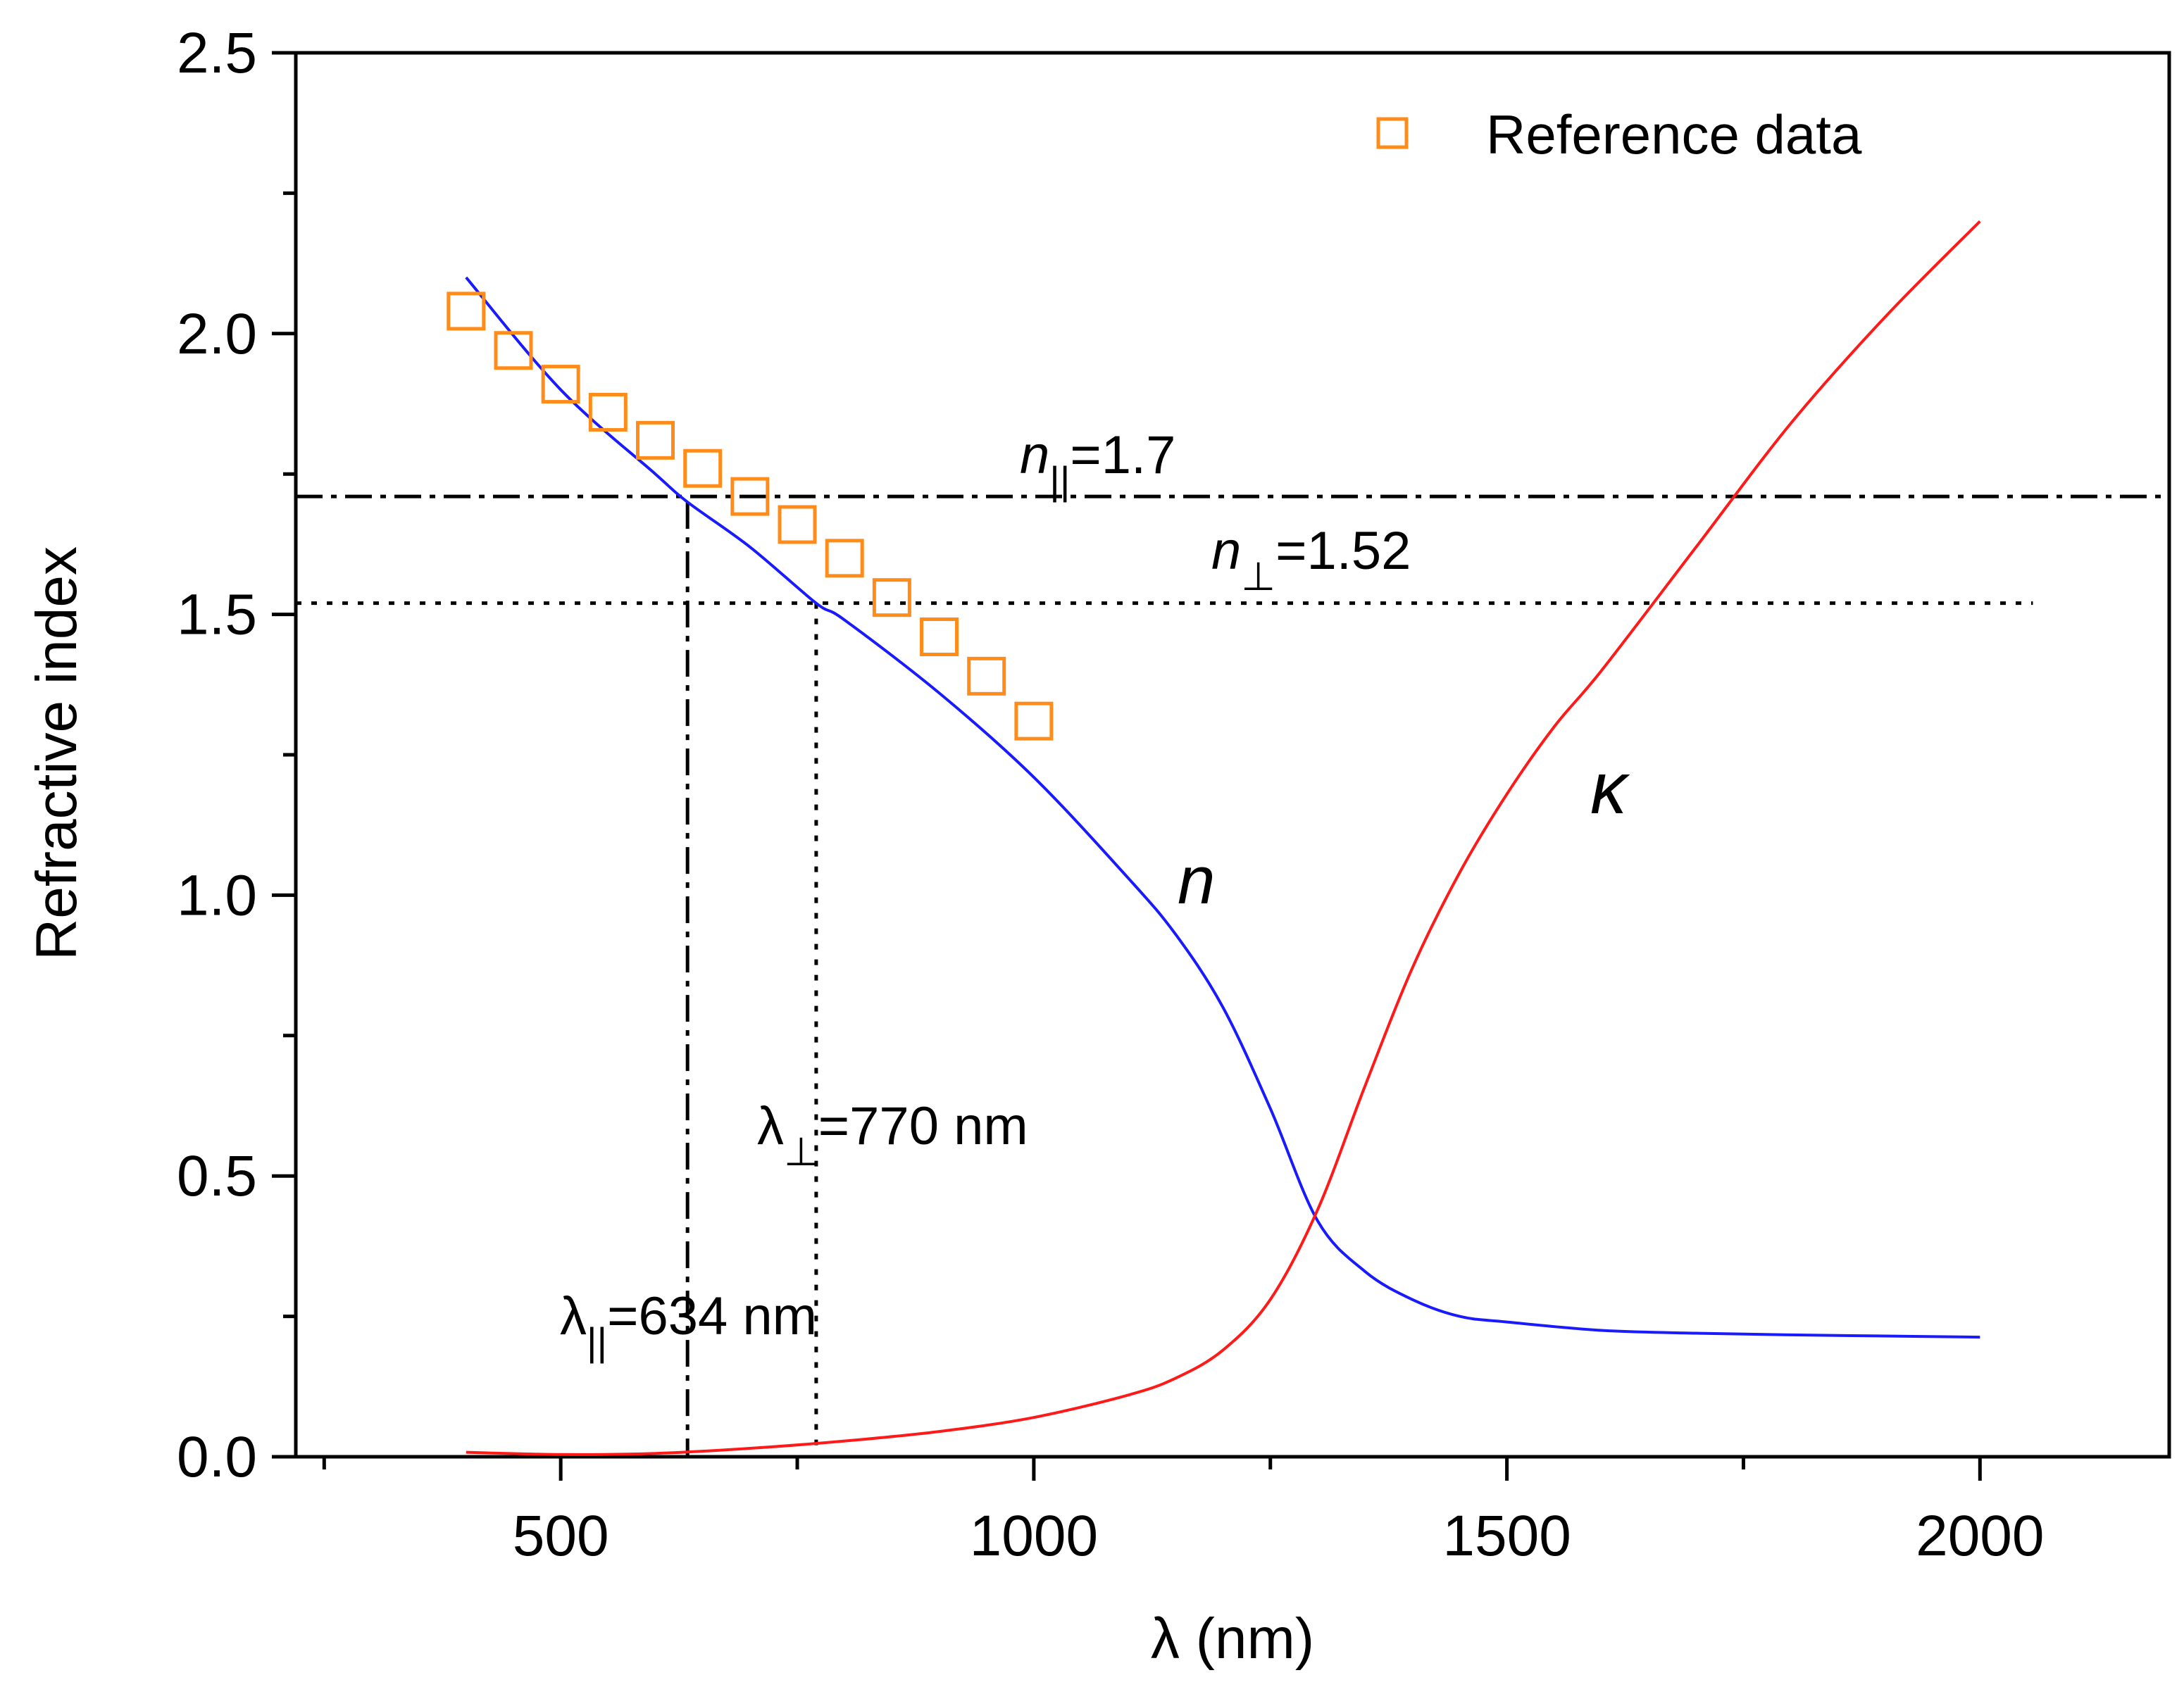 Image resolution: width=2184 pixels, height=1687 pixels. What do you see at coordinates (1980, 1536) in the screenshot?
I see `x-tick-label: 2000` at bounding box center [1980, 1536].